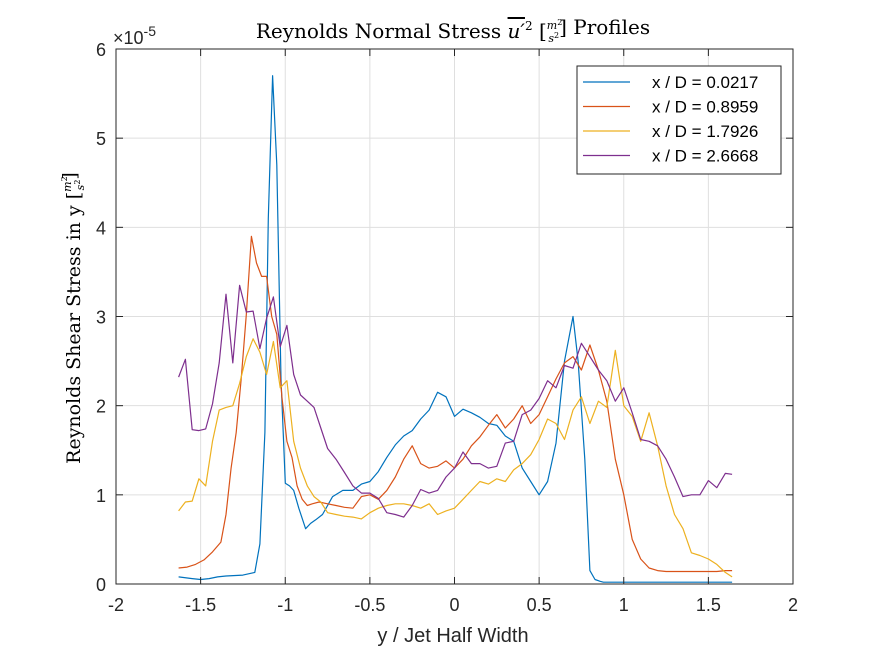 This screenshot has width=875, height=656. Describe the element at coordinates (705, 156) in the screenshot. I see `legend-label-4: x / D = 2.6668` at that location.